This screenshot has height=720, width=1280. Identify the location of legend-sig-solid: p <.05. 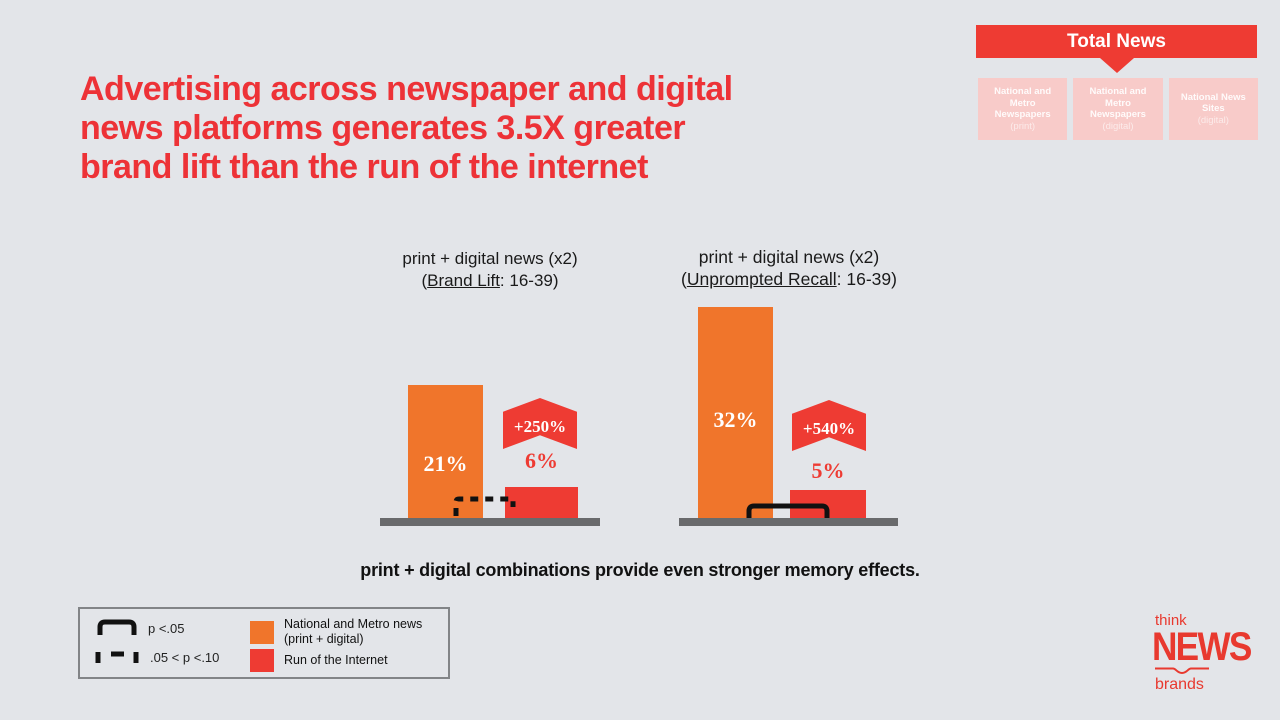
(140, 628).